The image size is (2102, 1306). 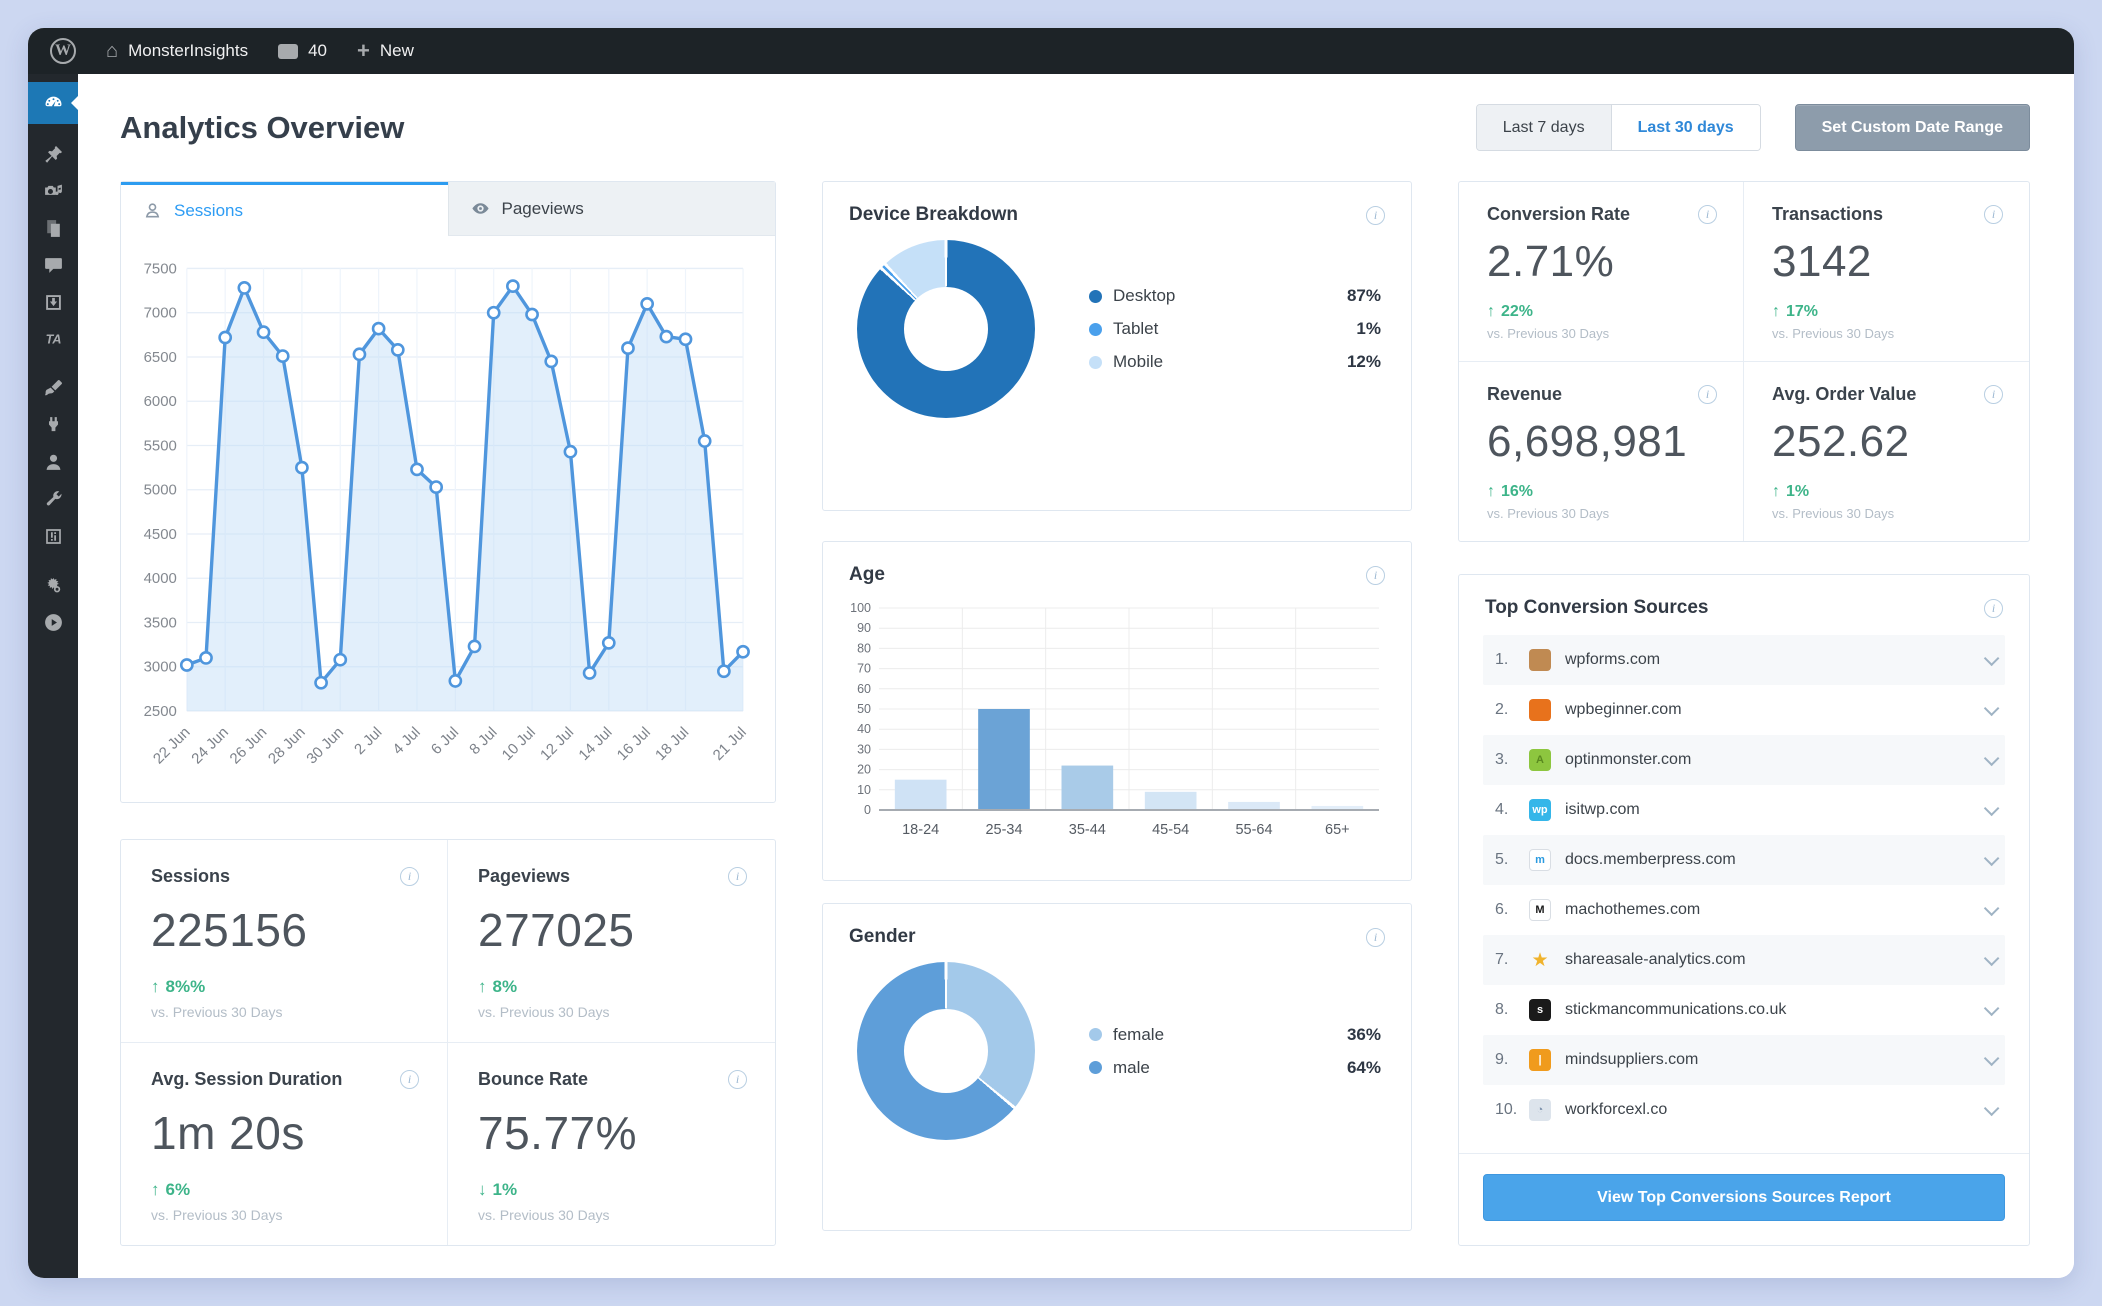 What do you see at coordinates (1650, 859) in the screenshot?
I see `source-domain: docs.memberpress.com` at bounding box center [1650, 859].